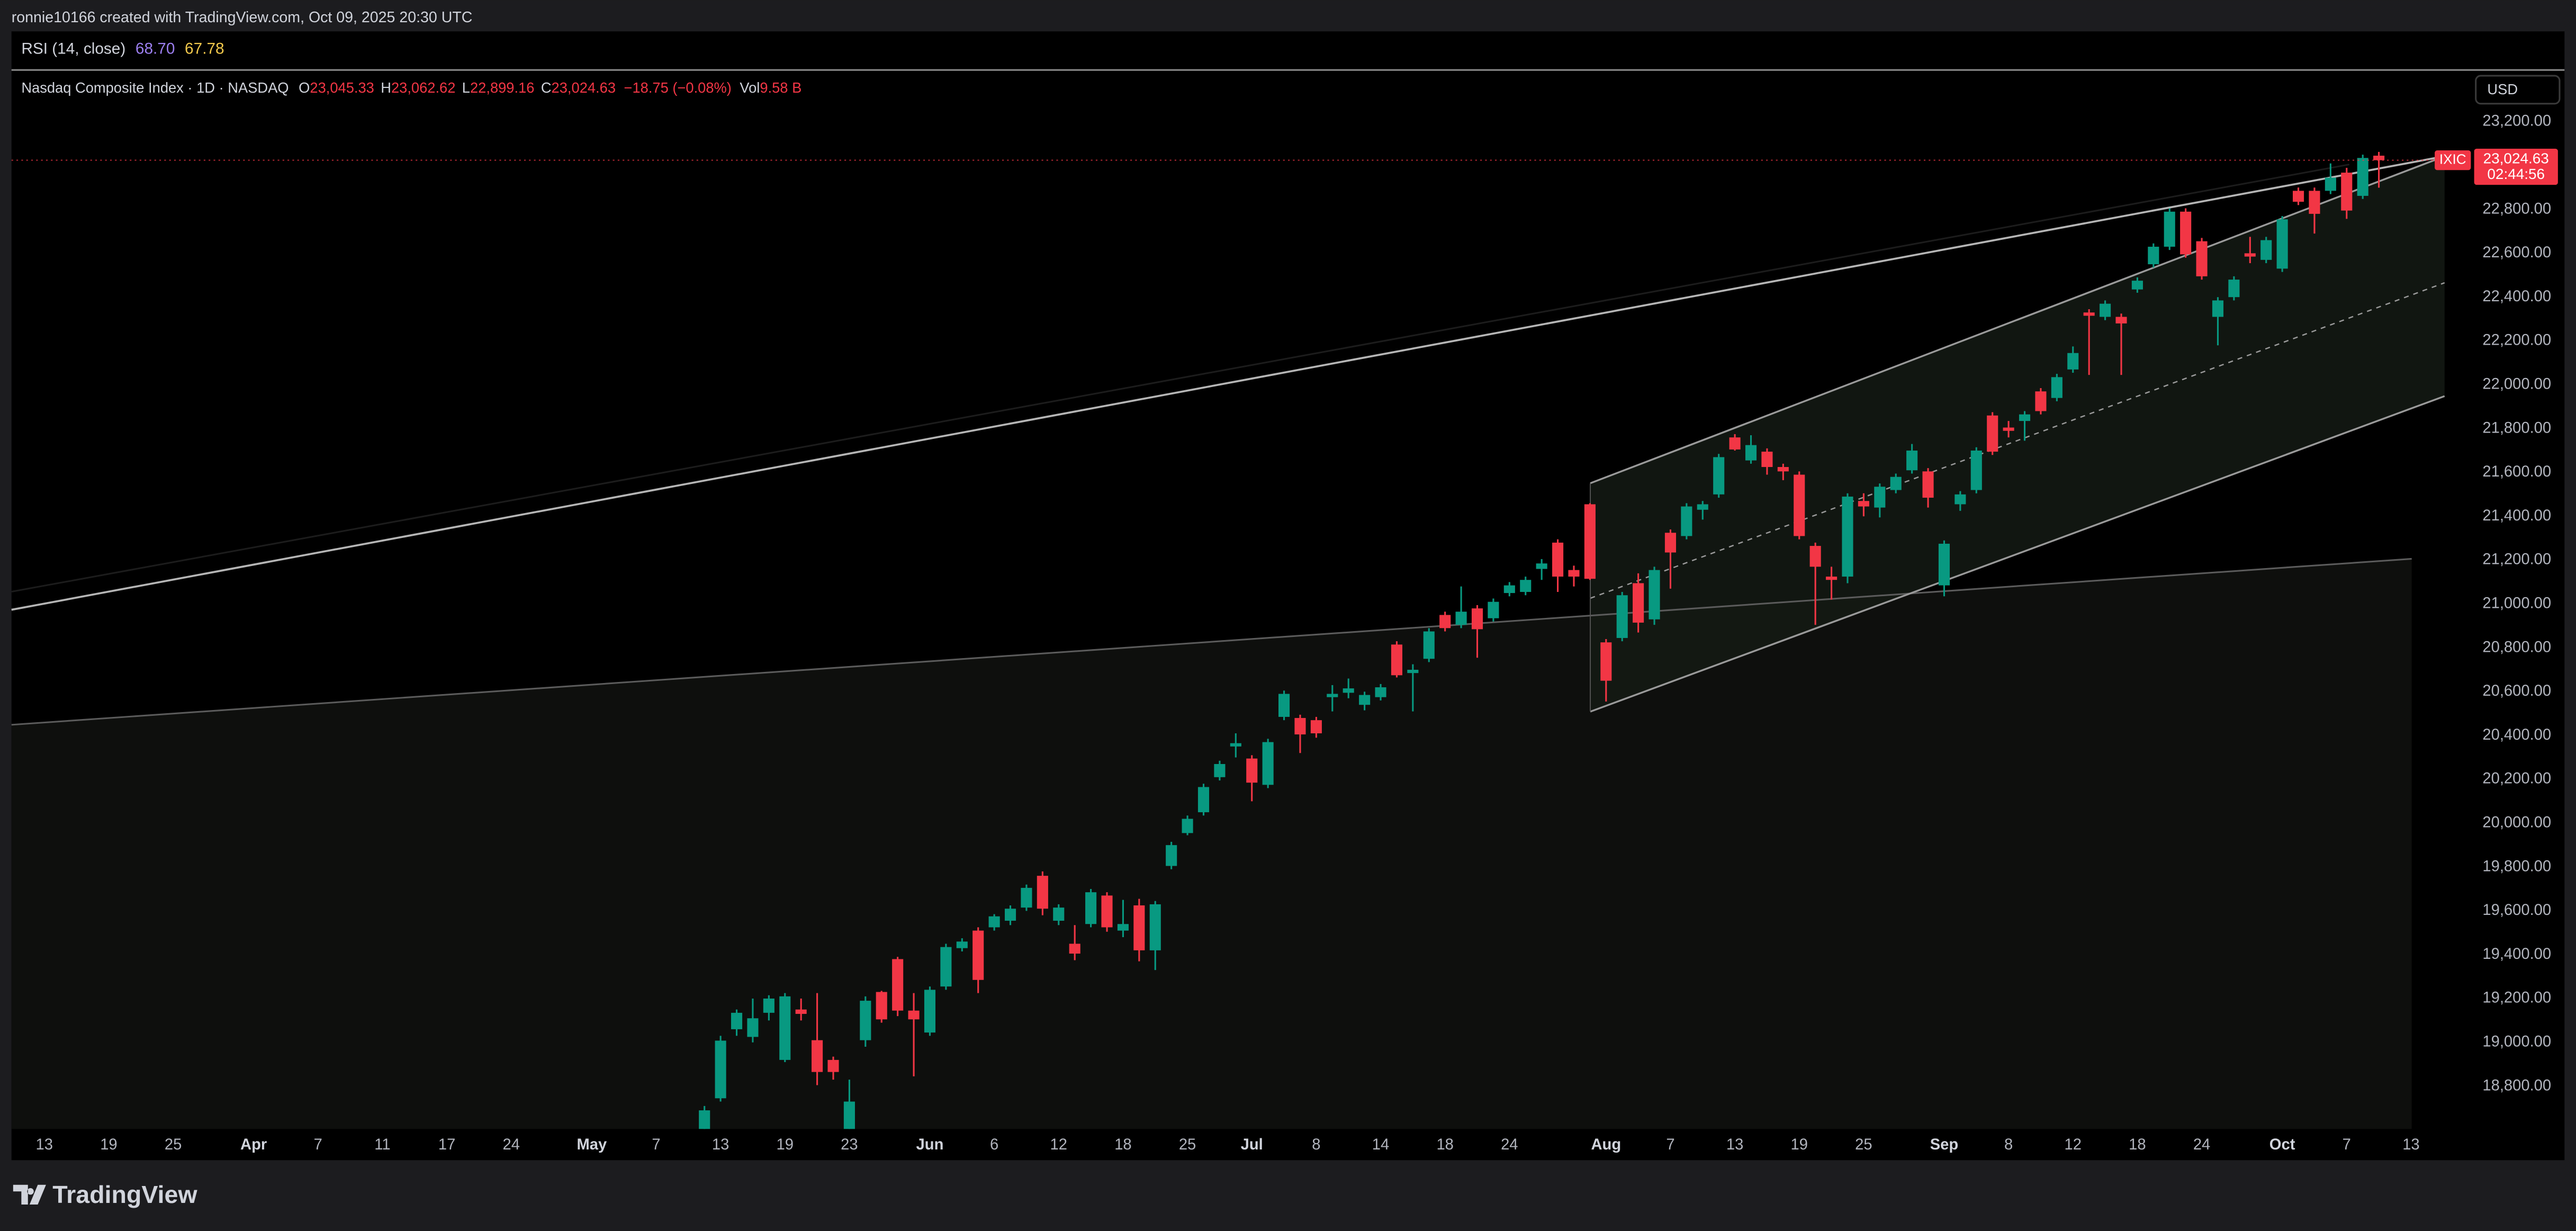  What do you see at coordinates (502, 87) in the screenshot?
I see `legend-value: 22,899.16` at bounding box center [502, 87].